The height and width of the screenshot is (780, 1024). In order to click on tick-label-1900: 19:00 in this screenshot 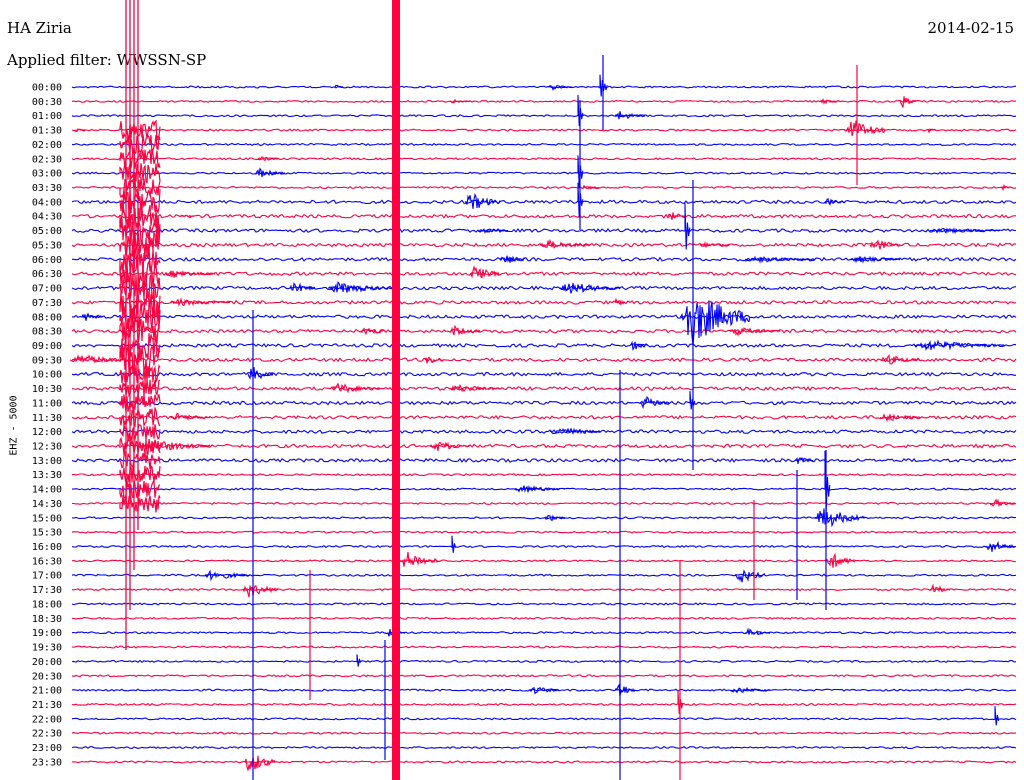, I will do `click(47, 633)`.